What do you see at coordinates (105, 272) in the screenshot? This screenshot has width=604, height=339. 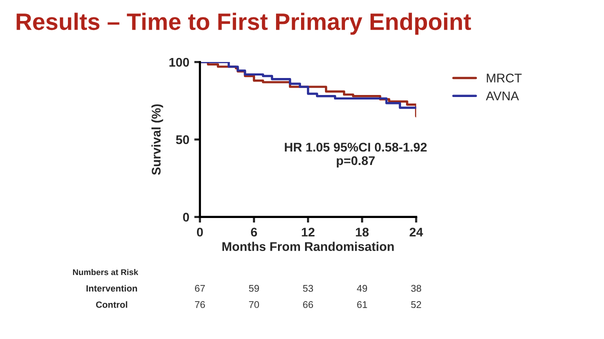 I see `text: Numbers at Risk` at bounding box center [105, 272].